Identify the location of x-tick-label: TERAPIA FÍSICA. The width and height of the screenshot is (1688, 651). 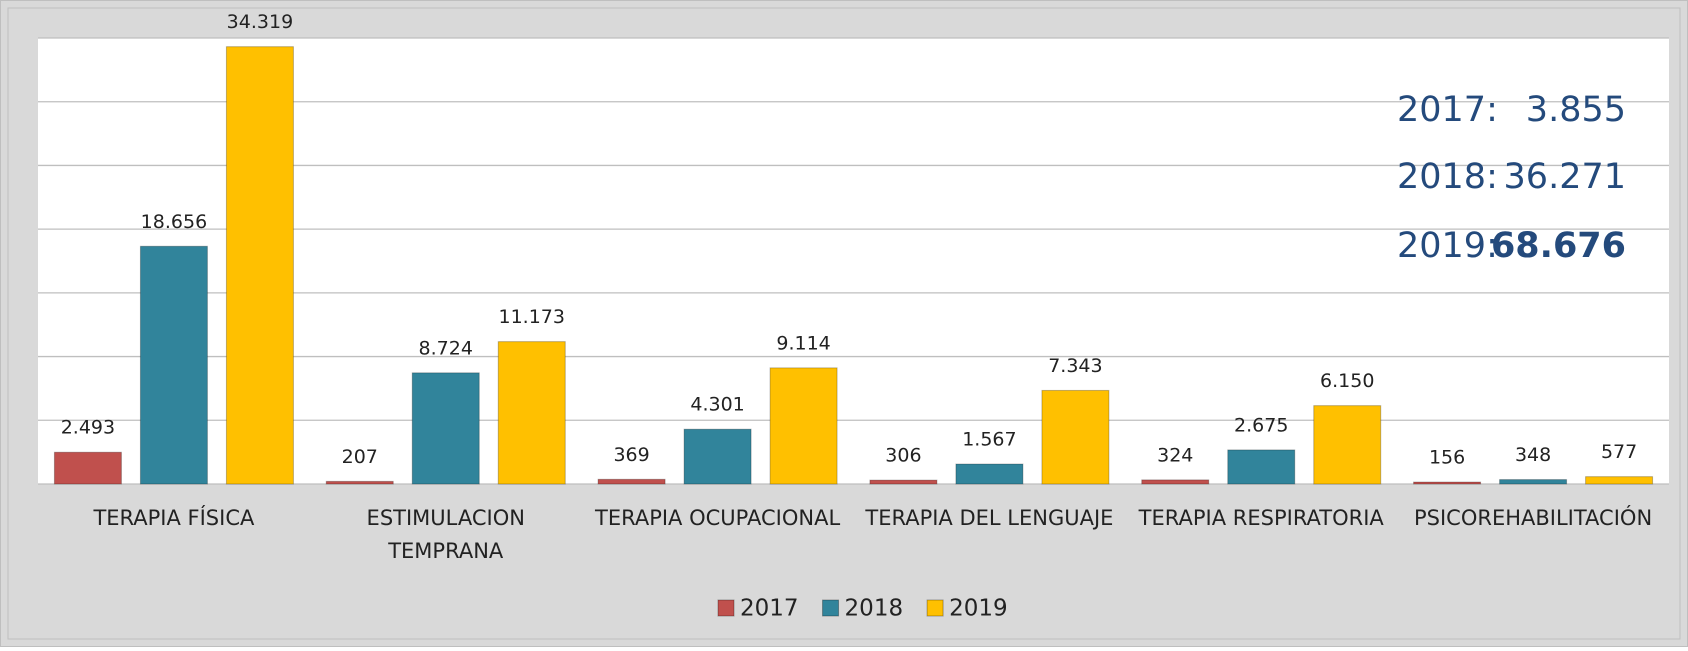
(174, 518).